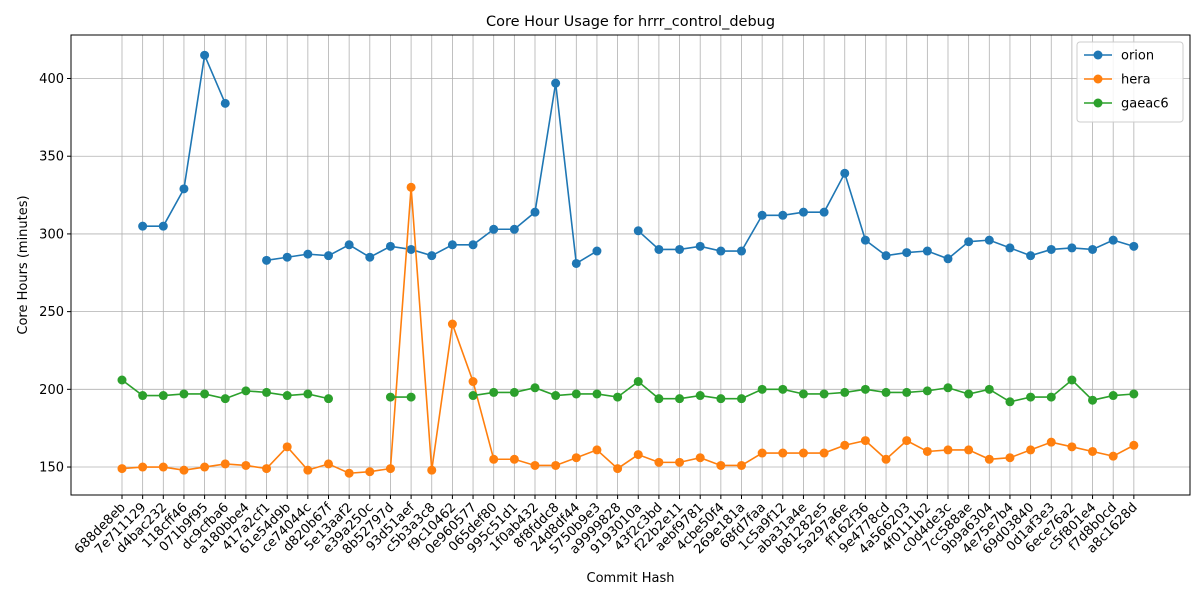 The height and width of the screenshot is (600, 1200). I want to click on y-tick-label: 350, so click(51, 157).